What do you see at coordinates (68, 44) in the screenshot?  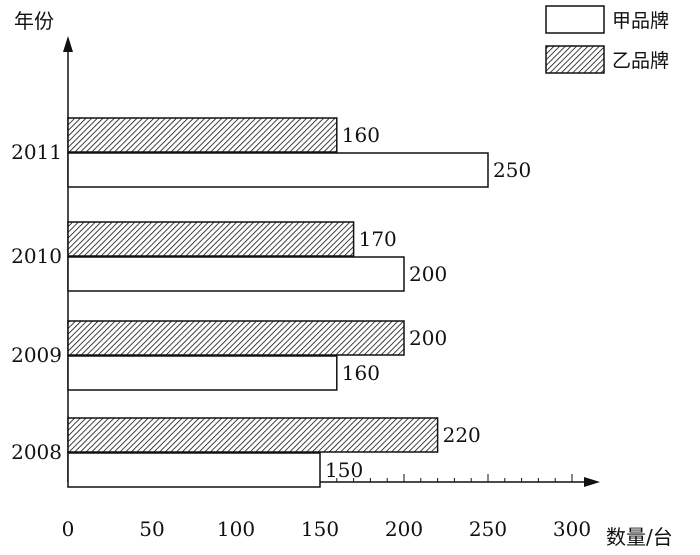 I see `y-axis-arrow` at bounding box center [68, 44].